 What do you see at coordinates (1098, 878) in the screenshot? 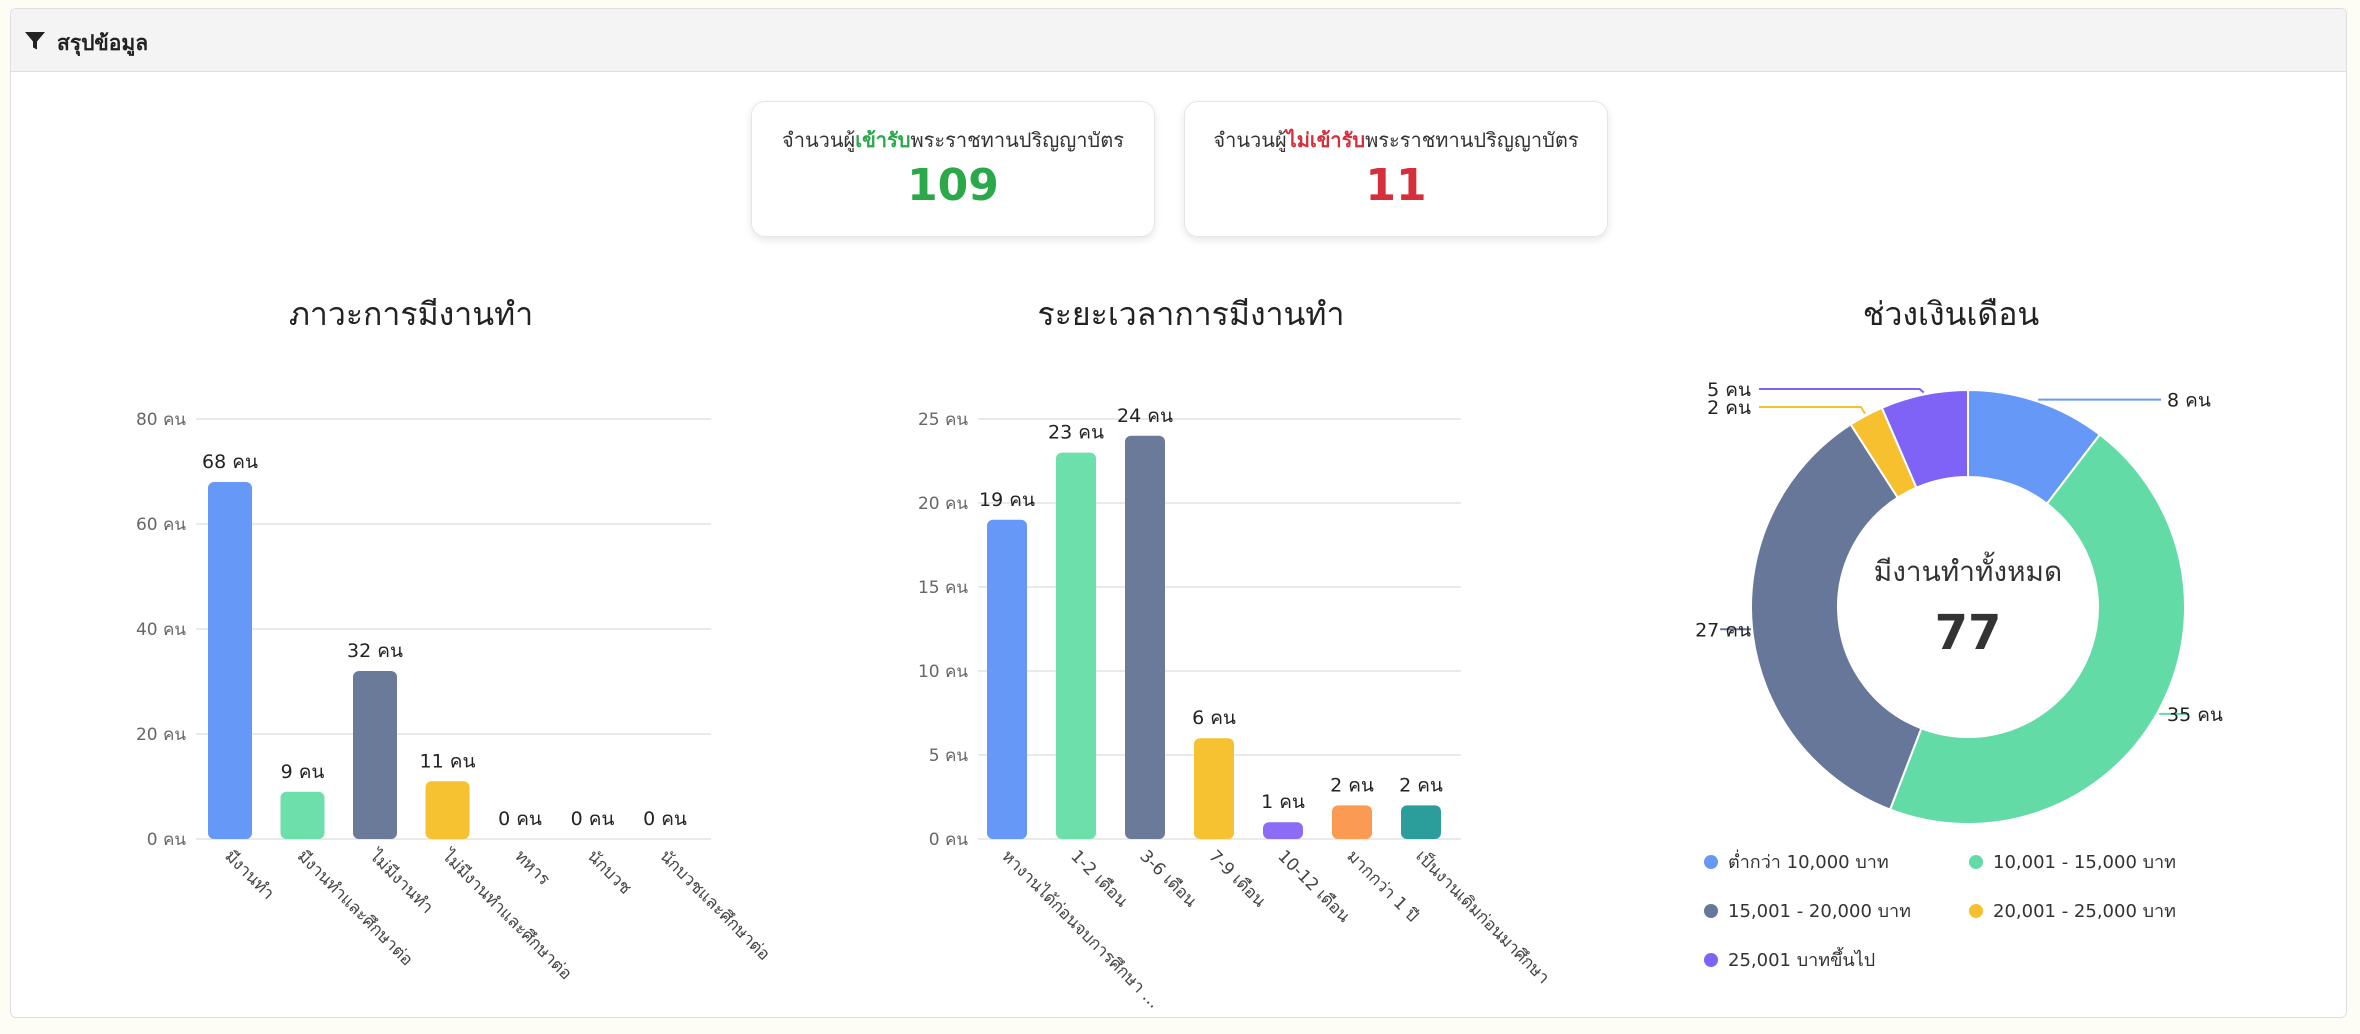
I see `x-tick-label: 1-2 เดือน` at bounding box center [1098, 878].